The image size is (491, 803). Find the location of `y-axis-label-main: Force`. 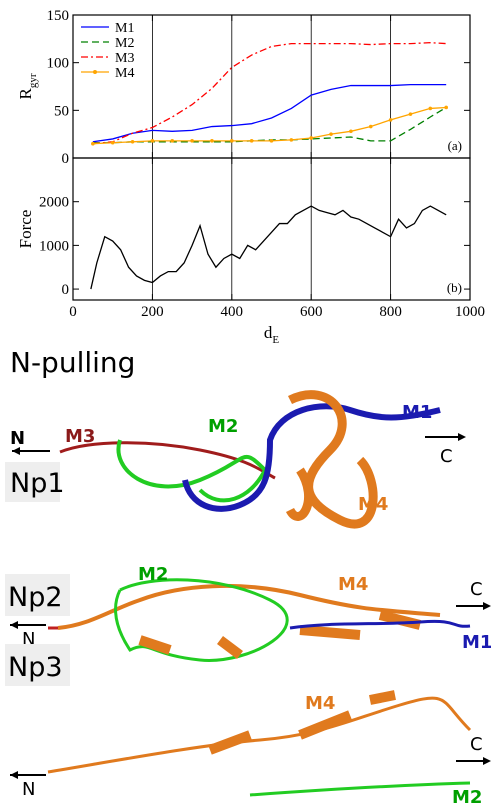

y-axis-label-main: Force is located at coordinates (25, 229).